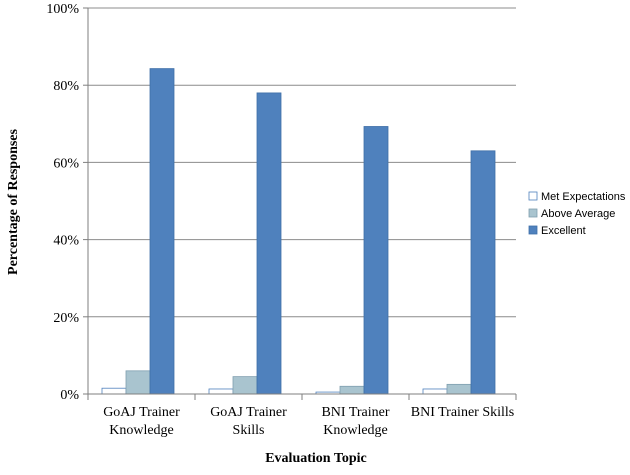  What do you see at coordinates (69, 395) in the screenshot?
I see `y-tick-label-0: 0%` at bounding box center [69, 395].